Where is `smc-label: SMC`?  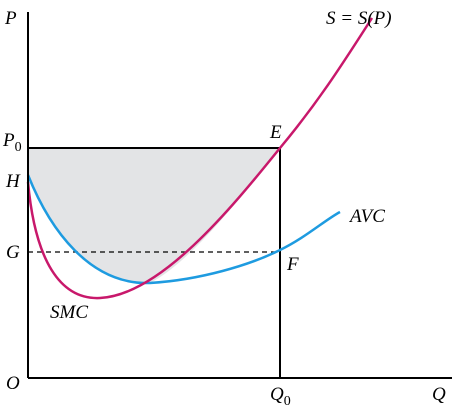 smc-label: SMC is located at coordinates (69, 312).